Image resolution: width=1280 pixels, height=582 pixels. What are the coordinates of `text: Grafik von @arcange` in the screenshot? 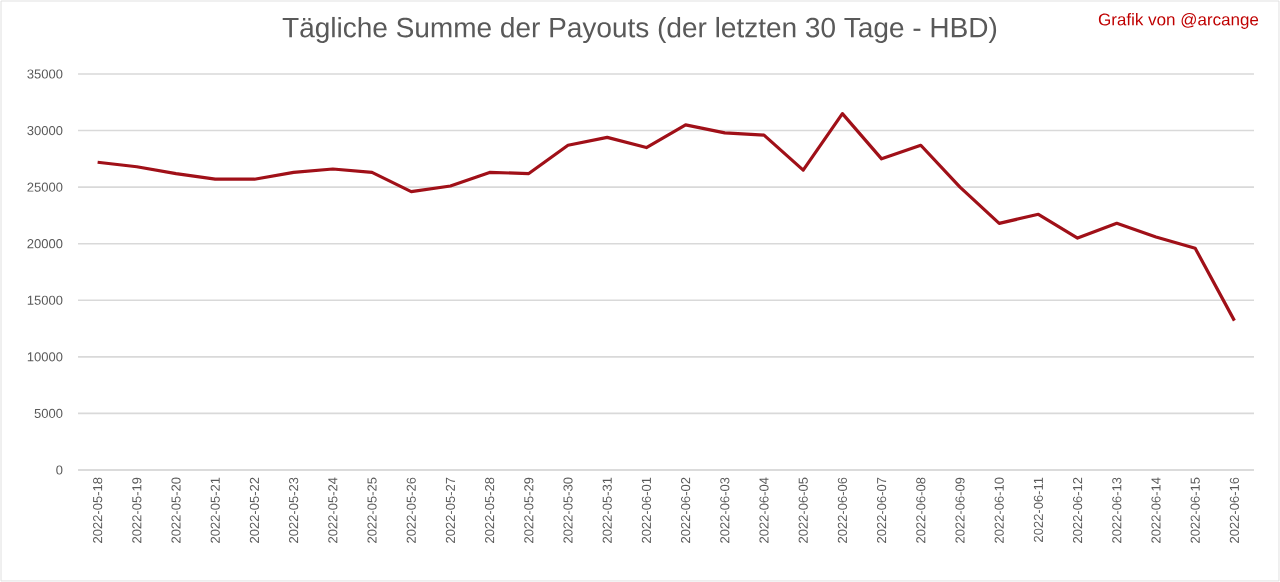 It's located at (1178, 21).